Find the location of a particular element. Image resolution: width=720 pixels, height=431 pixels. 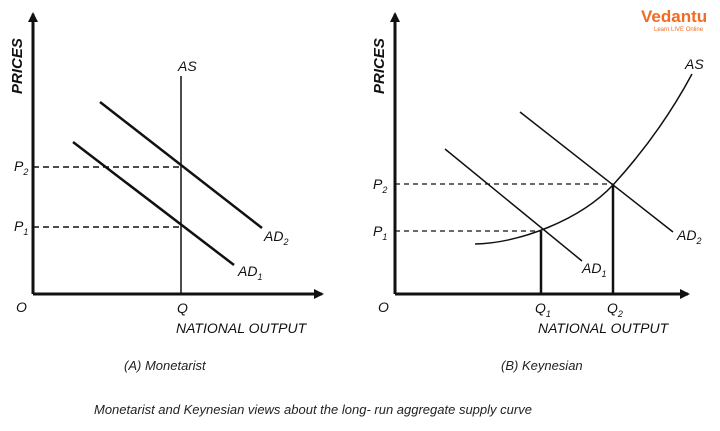

vedantu-logo: Vedantu Learn LIVE Online is located at coordinates (674, 20).